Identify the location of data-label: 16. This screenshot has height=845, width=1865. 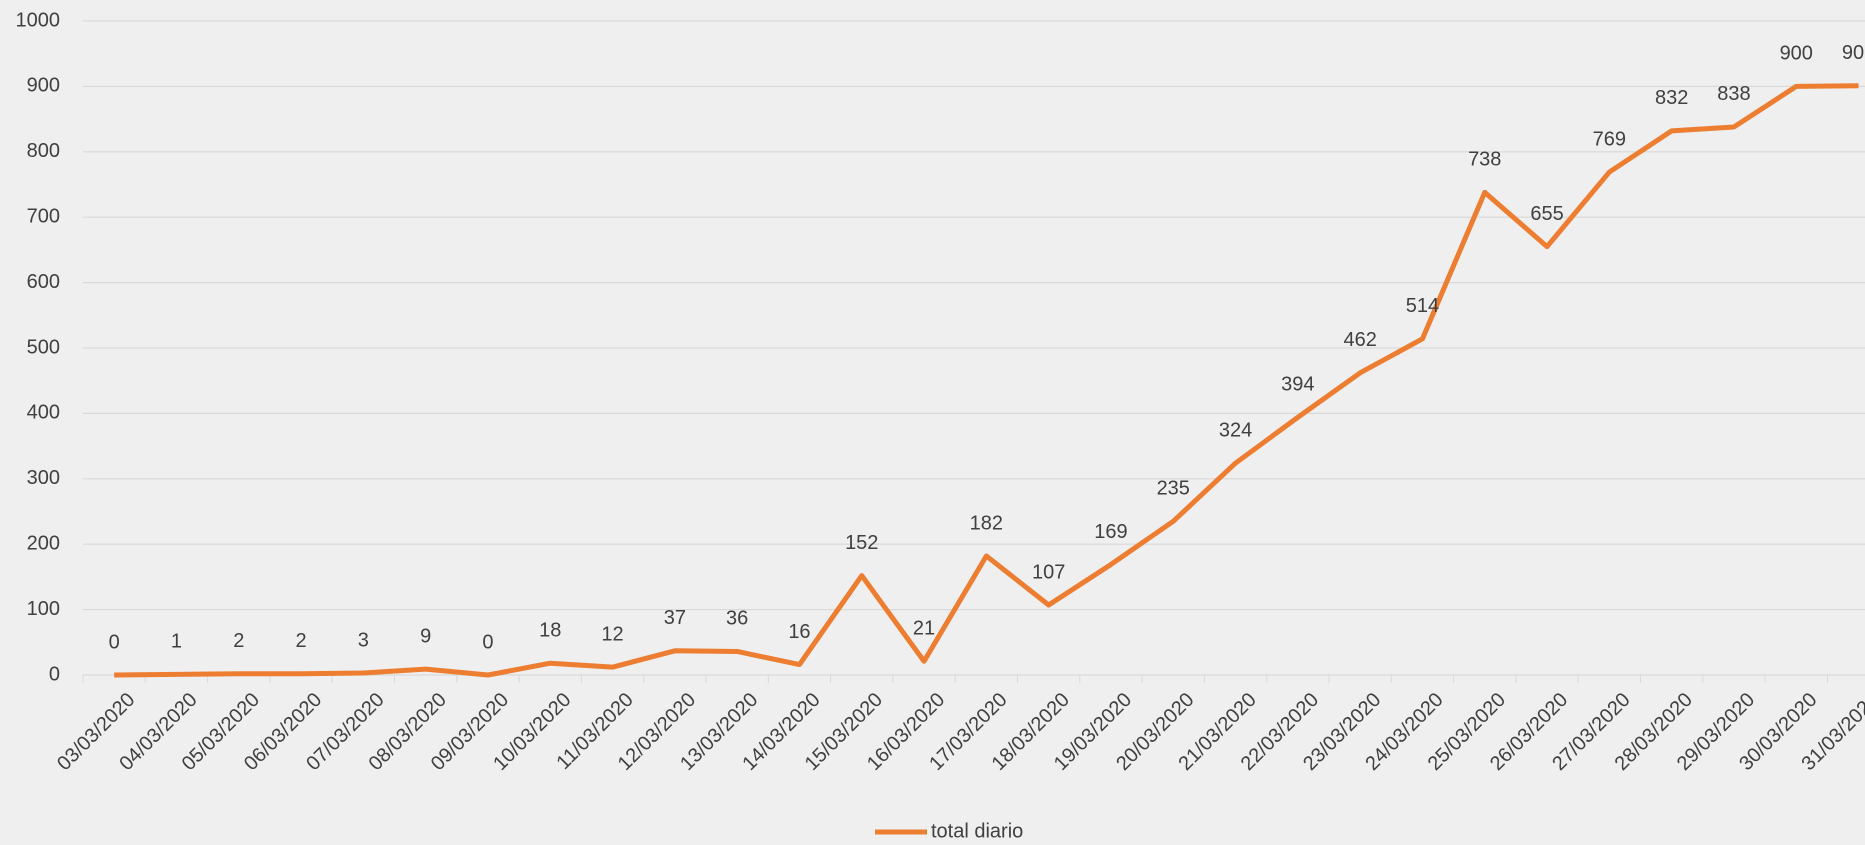
(799, 632).